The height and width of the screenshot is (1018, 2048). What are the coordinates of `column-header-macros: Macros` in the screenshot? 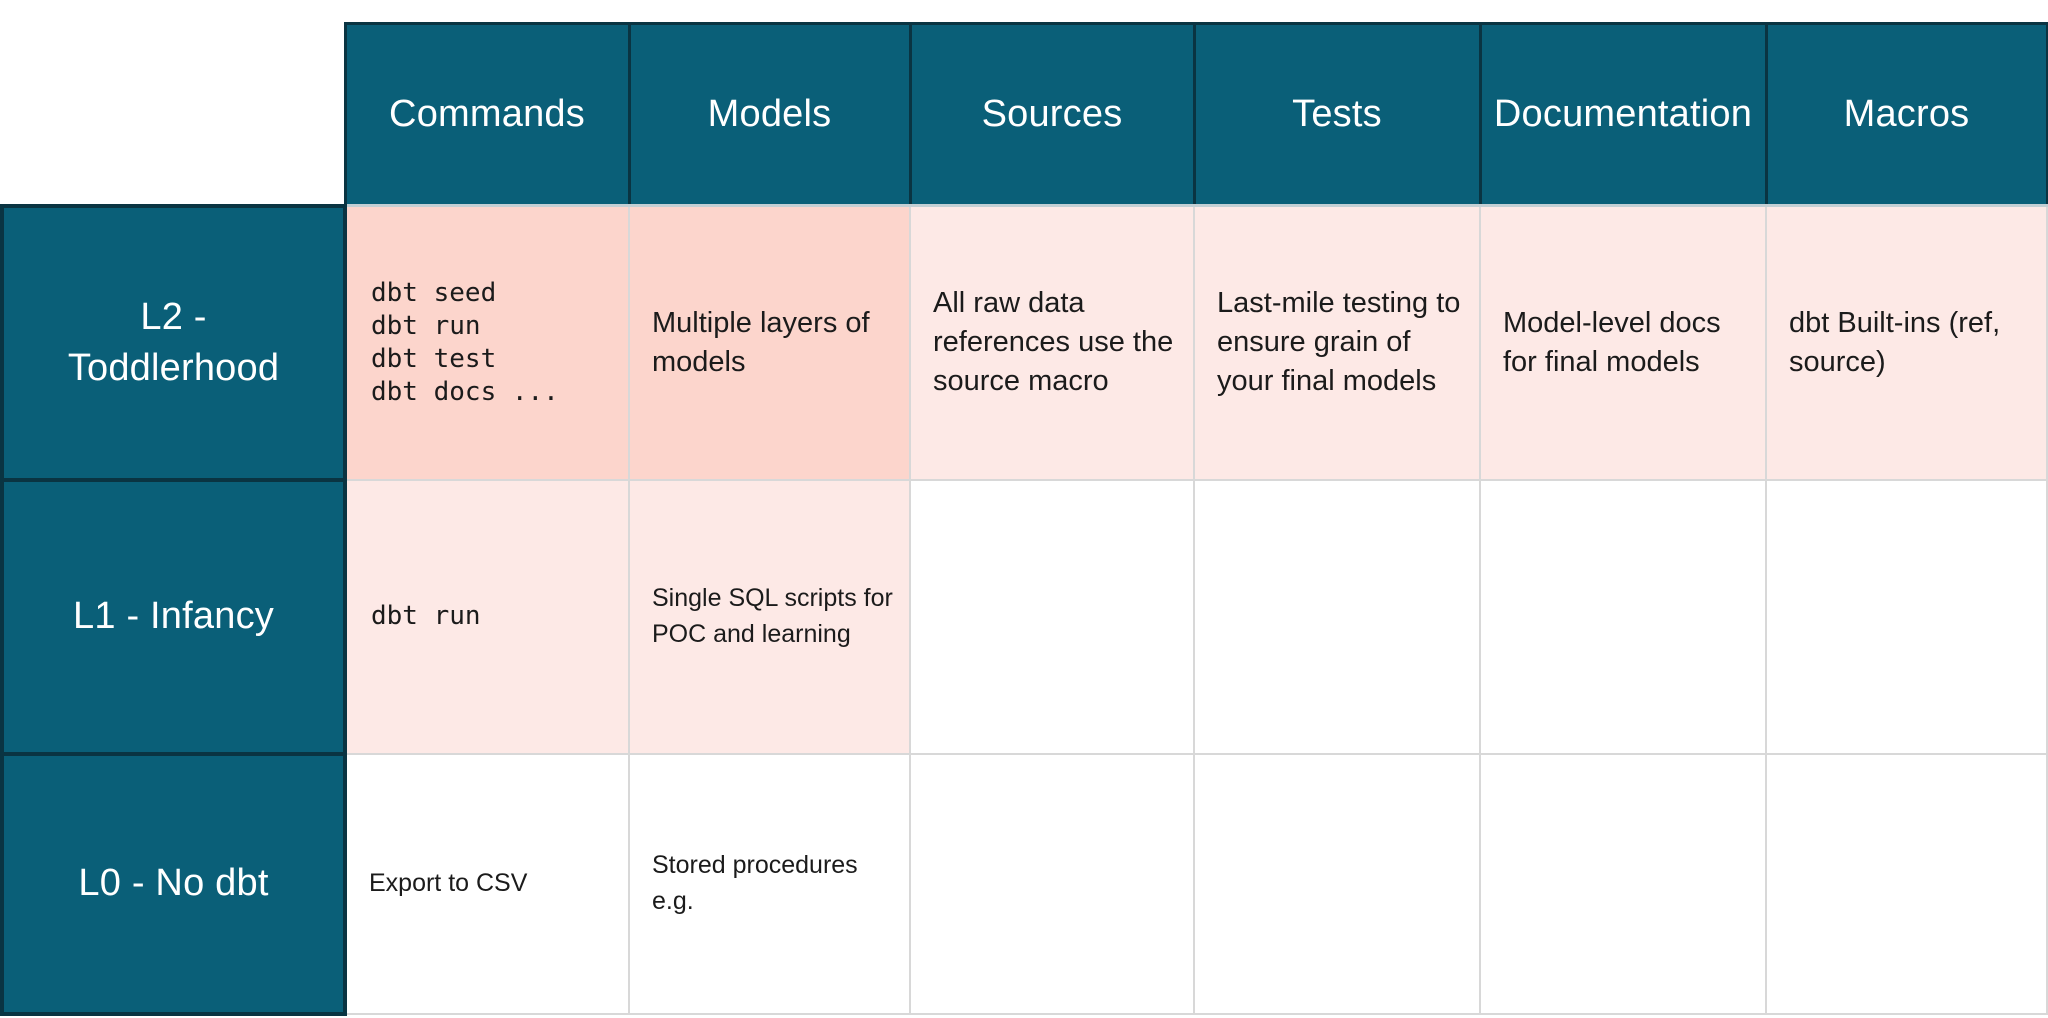 It's located at (1906, 114).